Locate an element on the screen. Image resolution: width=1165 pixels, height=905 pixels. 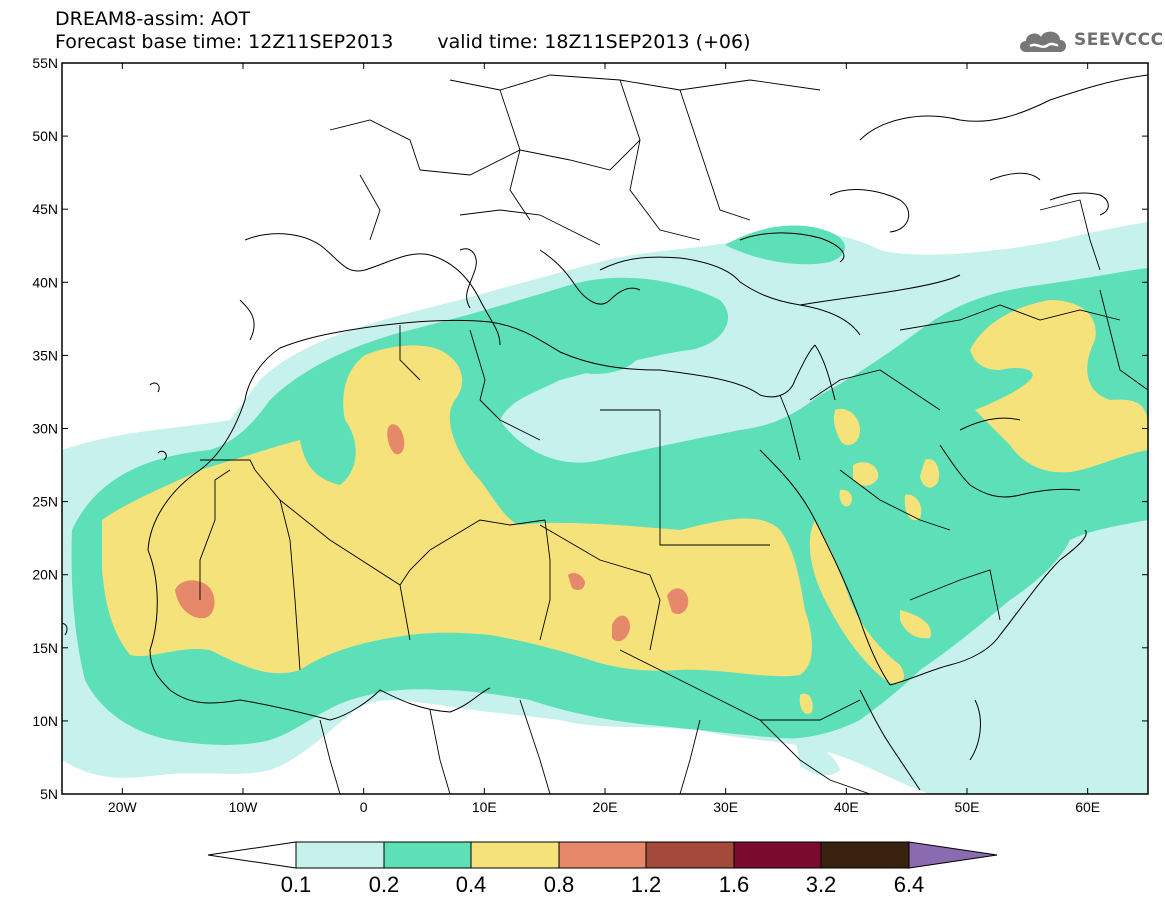
colorbar-above-triangle is located at coordinates (953, 855).